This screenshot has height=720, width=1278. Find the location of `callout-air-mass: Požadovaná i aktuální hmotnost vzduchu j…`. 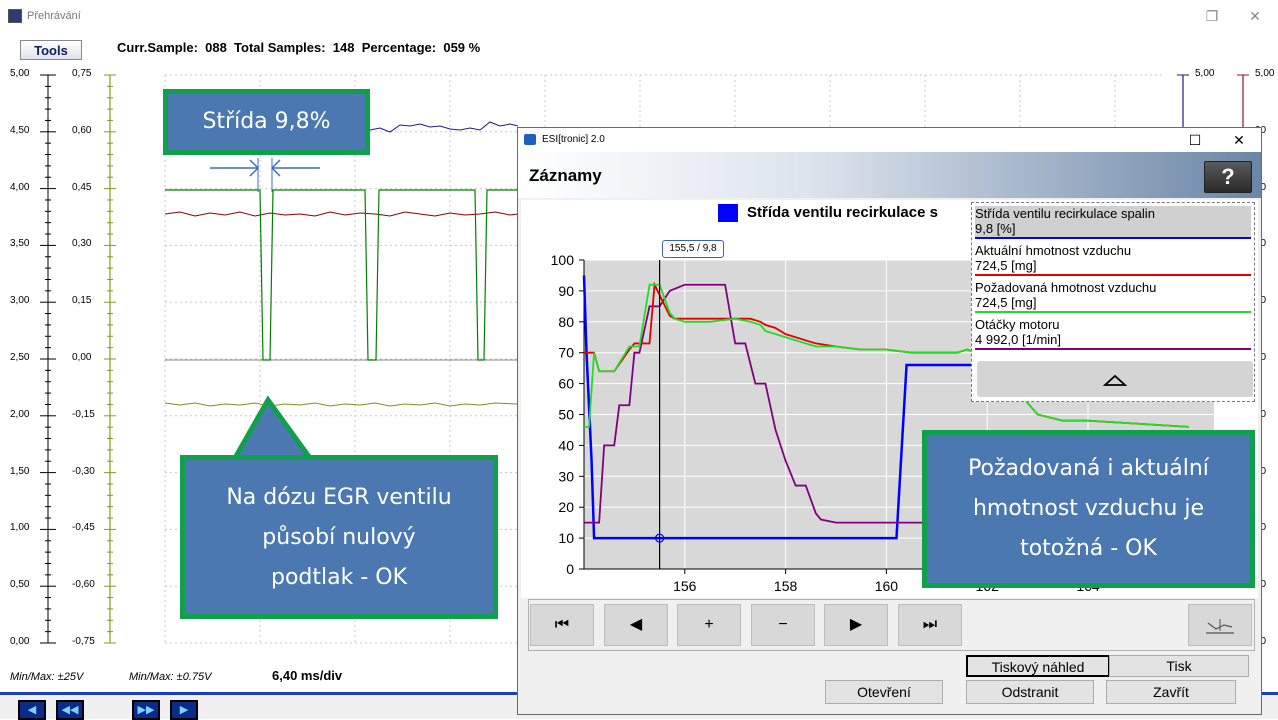

callout-air-mass: Požadovaná i aktuální hmotnost vzduchu j… is located at coordinates (1088, 509).